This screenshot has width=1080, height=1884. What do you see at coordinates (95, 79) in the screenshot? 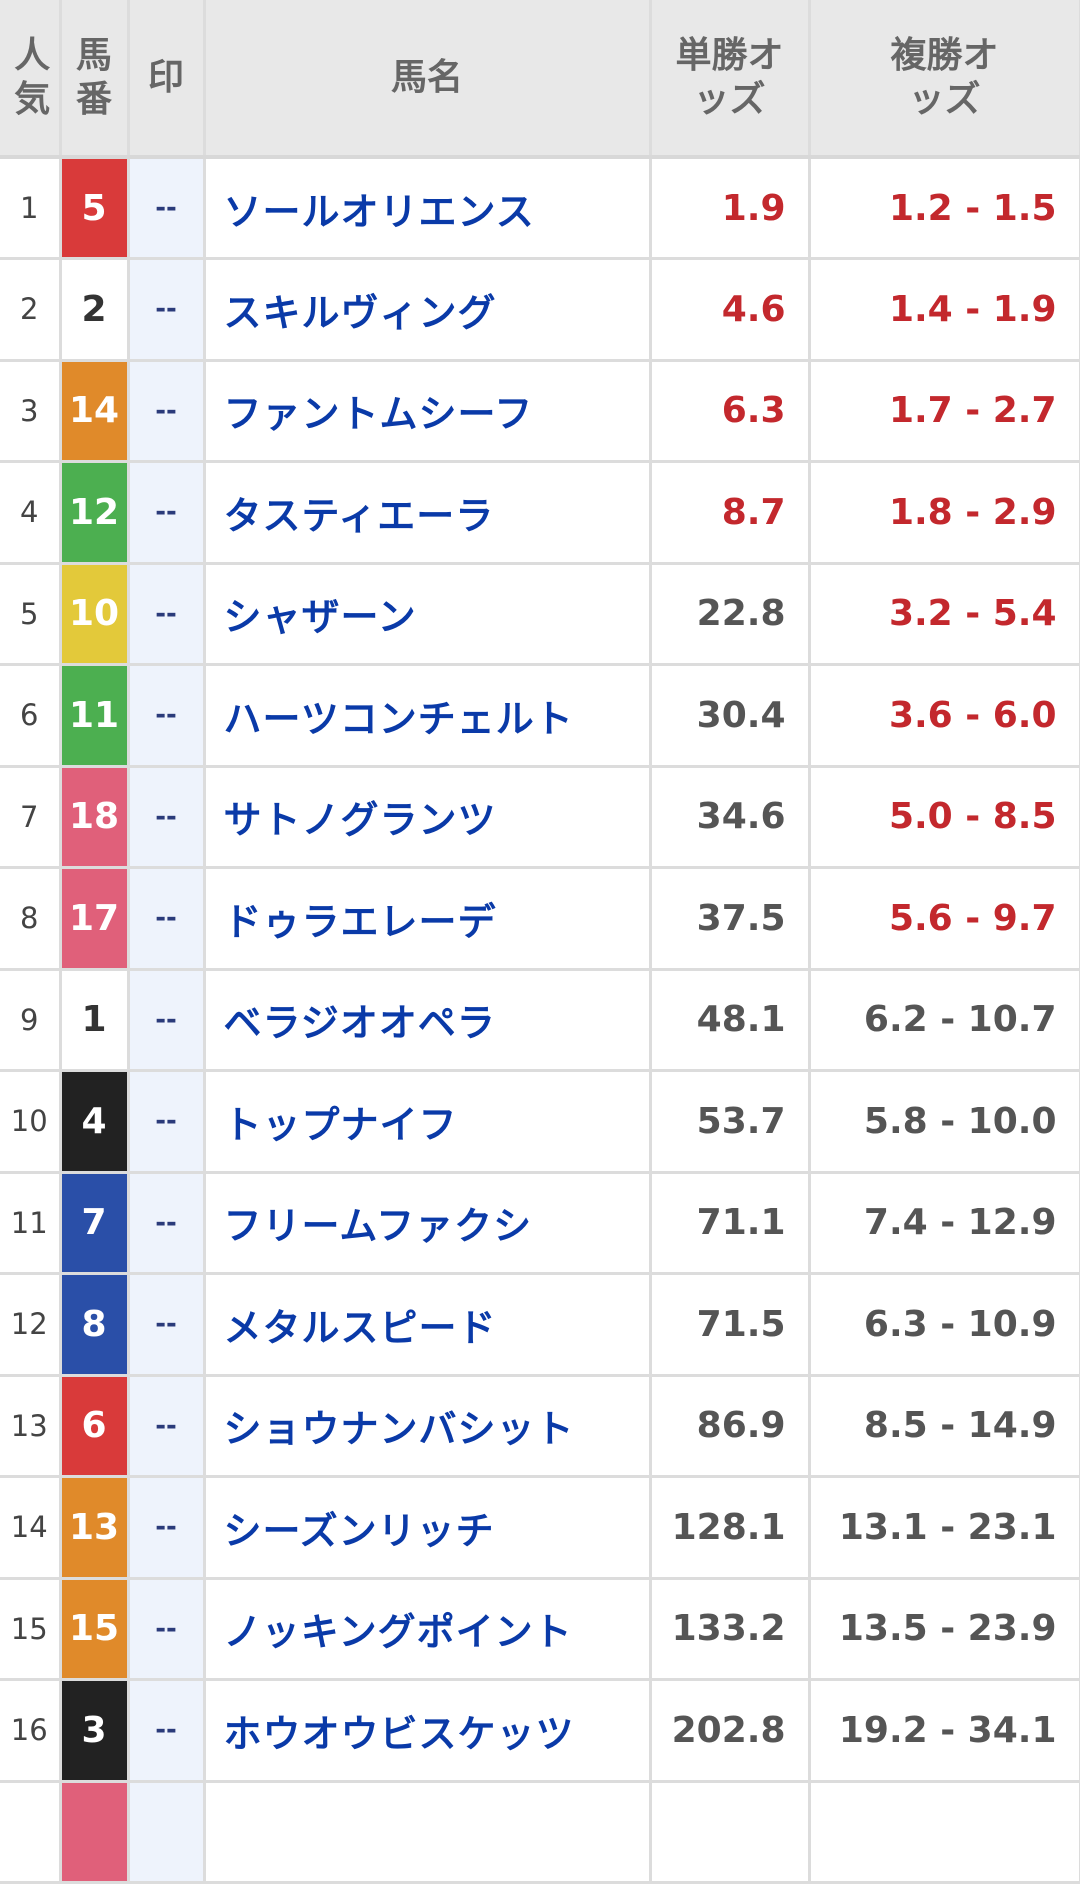
I see `header-number: 馬番` at bounding box center [95, 79].